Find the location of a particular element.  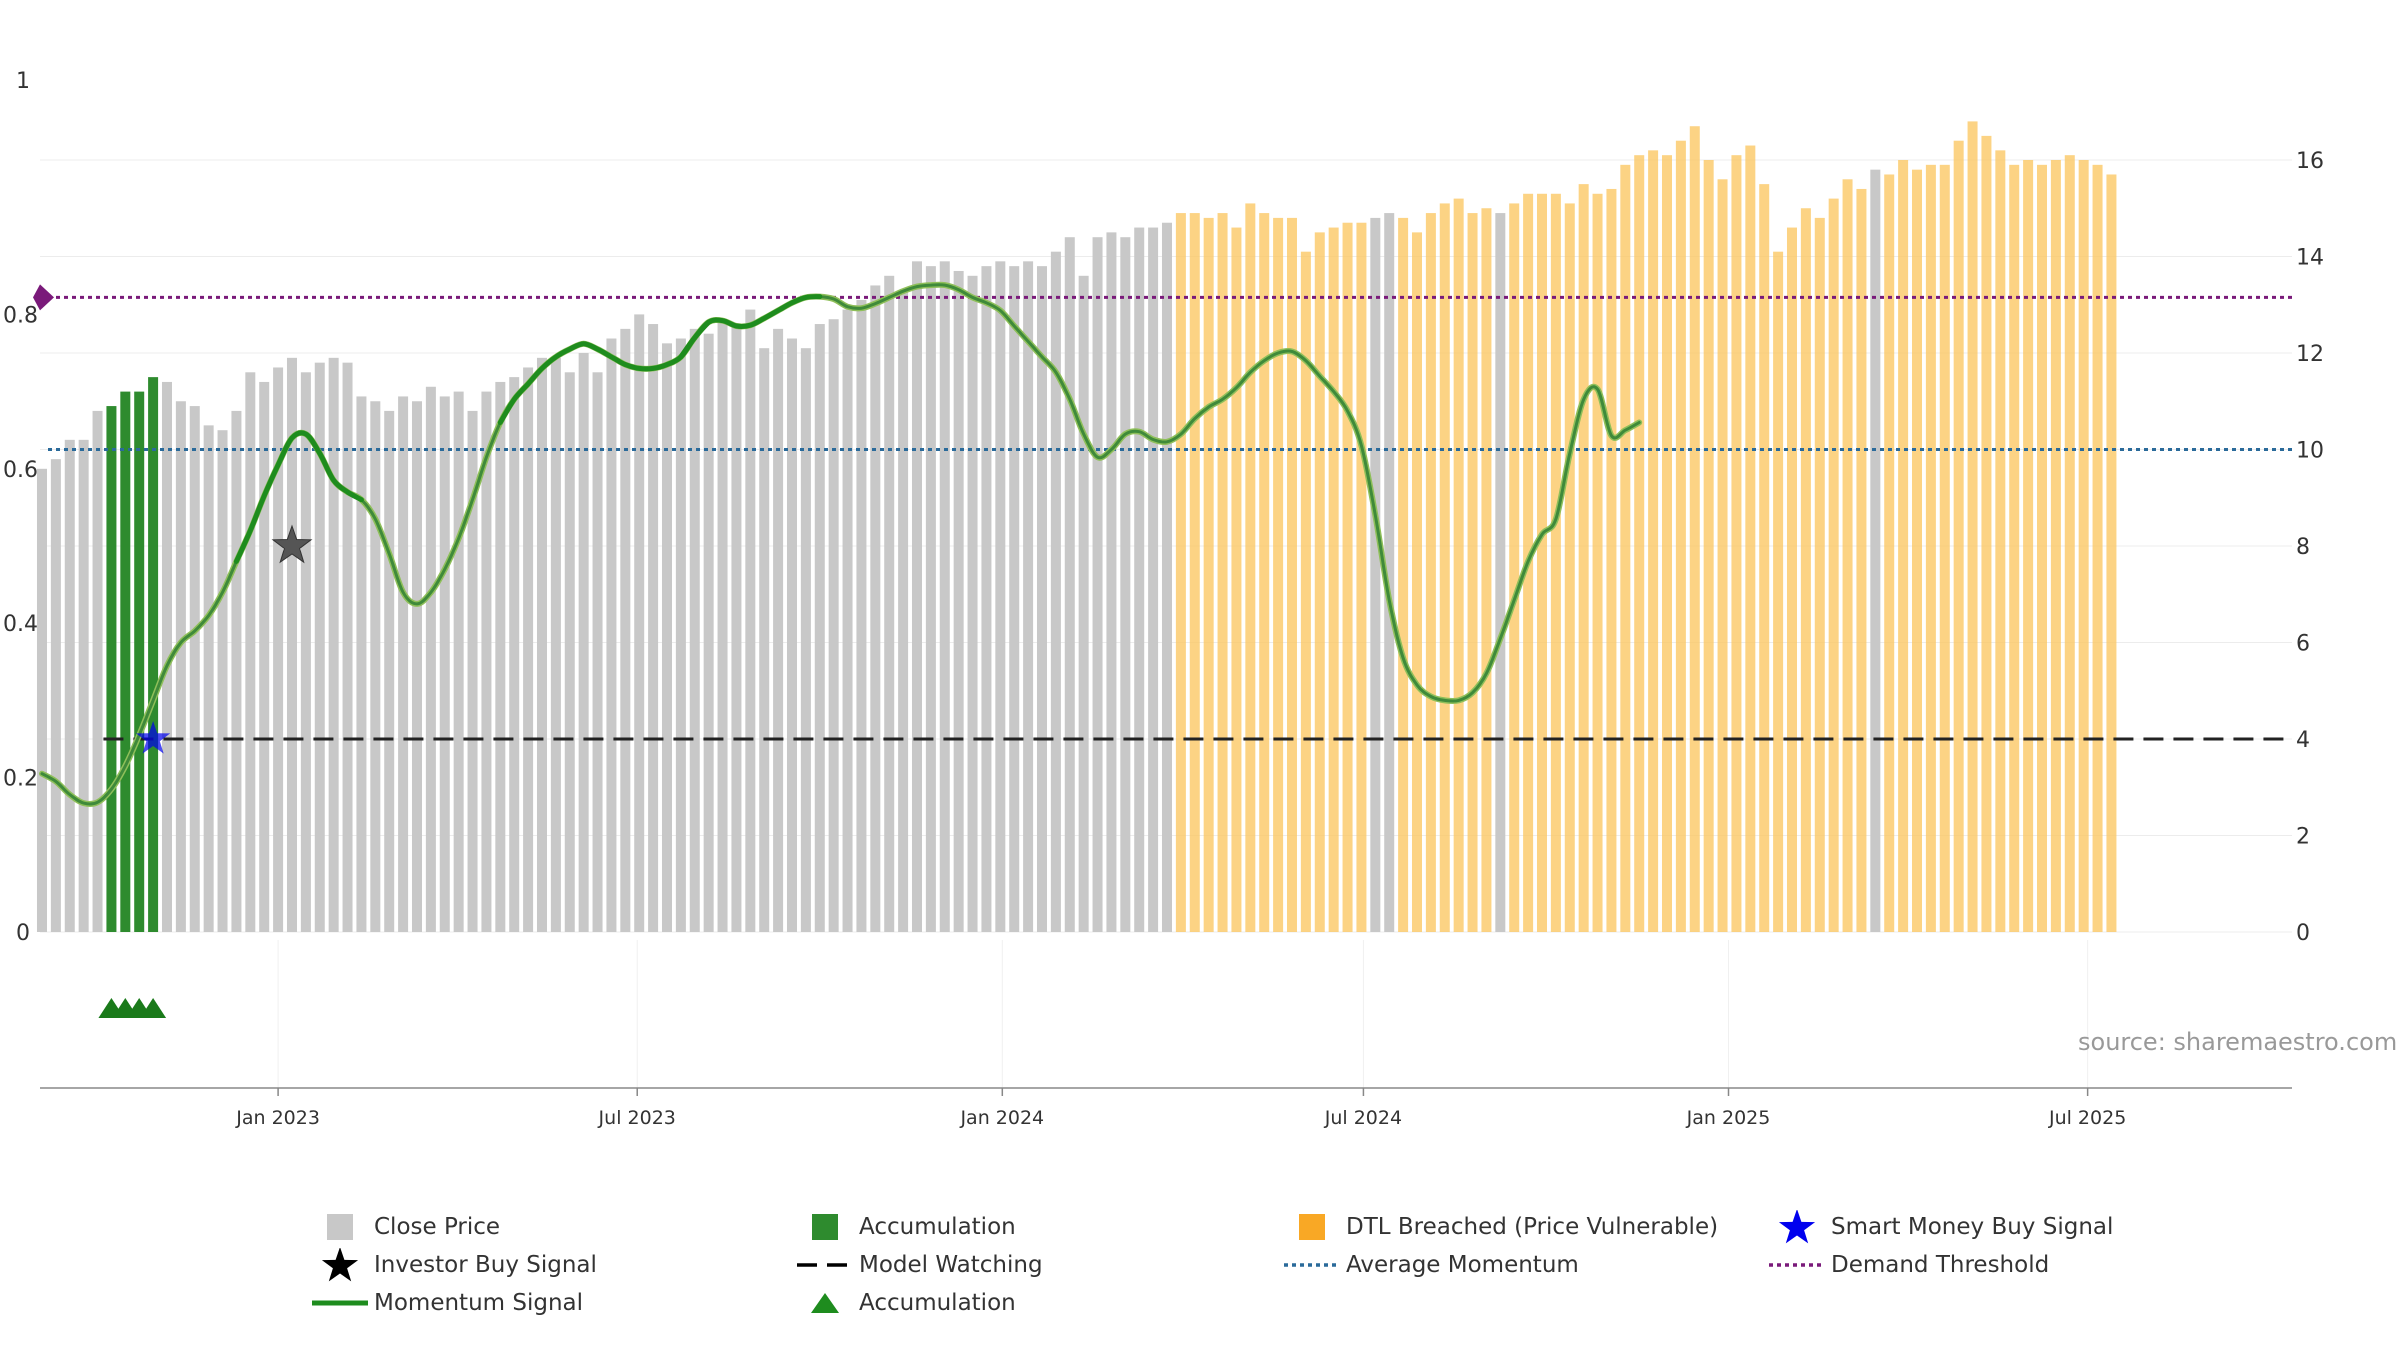

legend-item: Momentum Signal is located at coordinates (446, 1303).